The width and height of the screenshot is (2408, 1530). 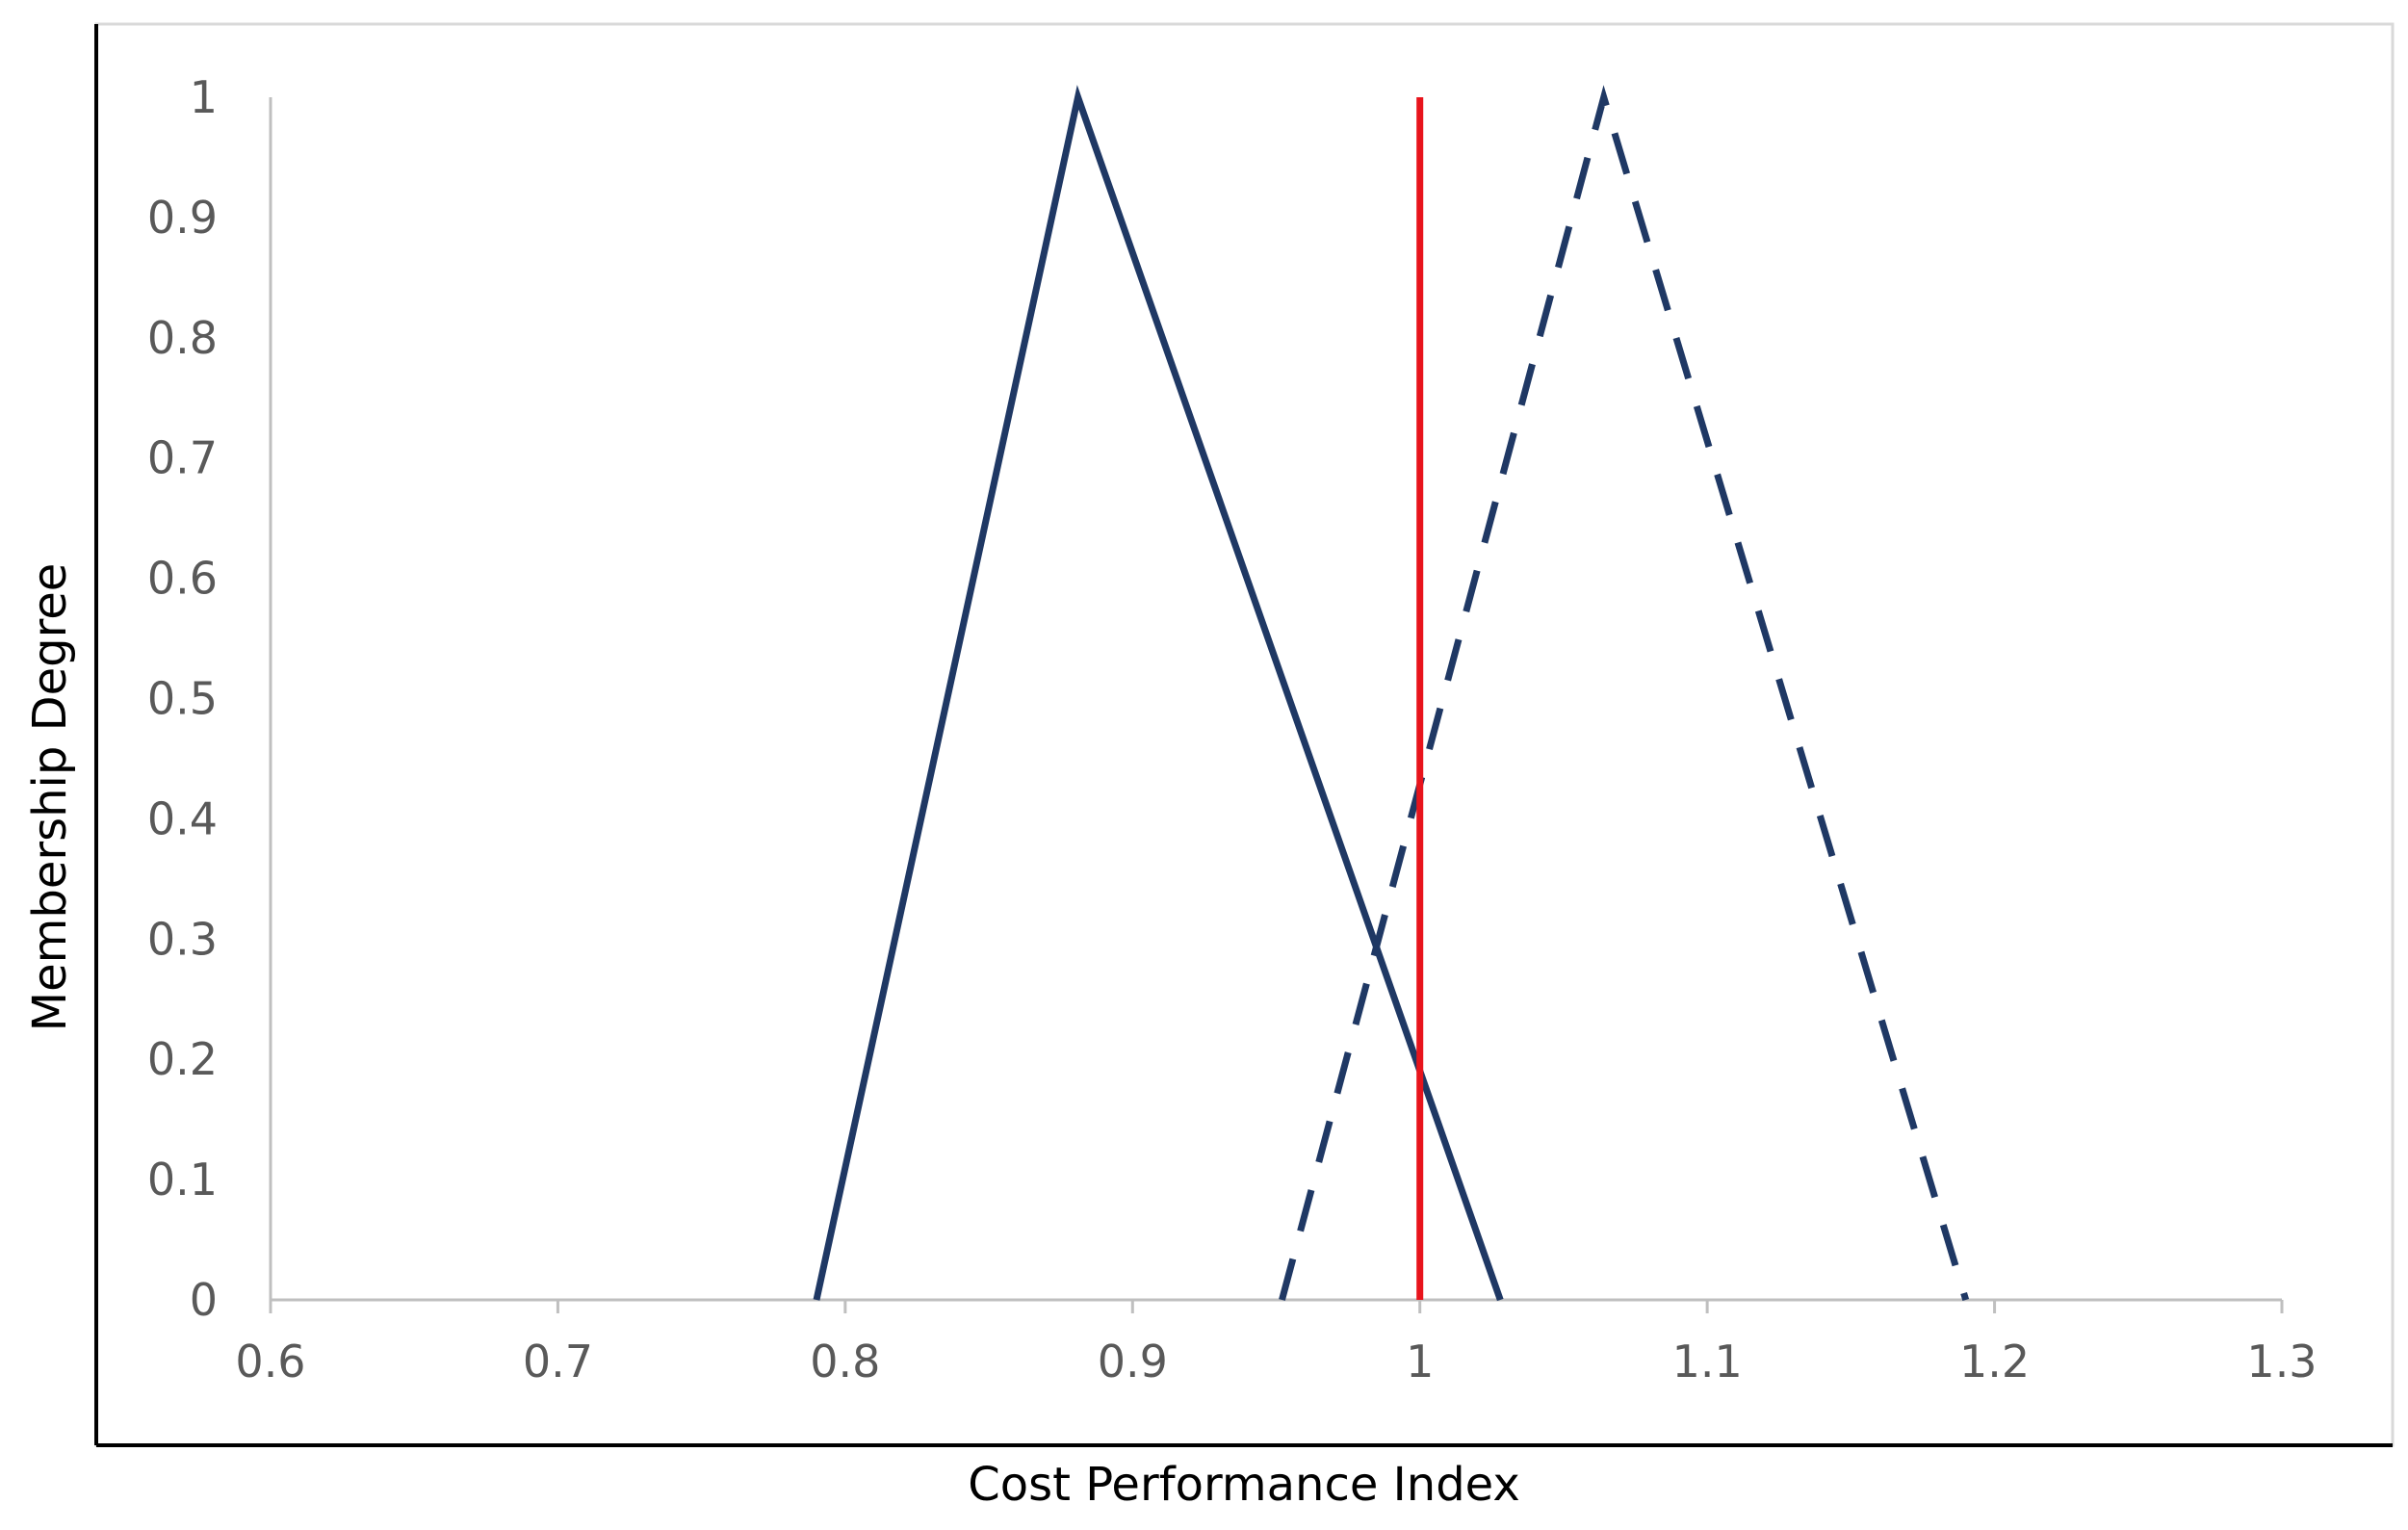 What do you see at coordinates (270, 1361) in the screenshot?
I see `x-tick-label: 0.6` at bounding box center [270, 1361].